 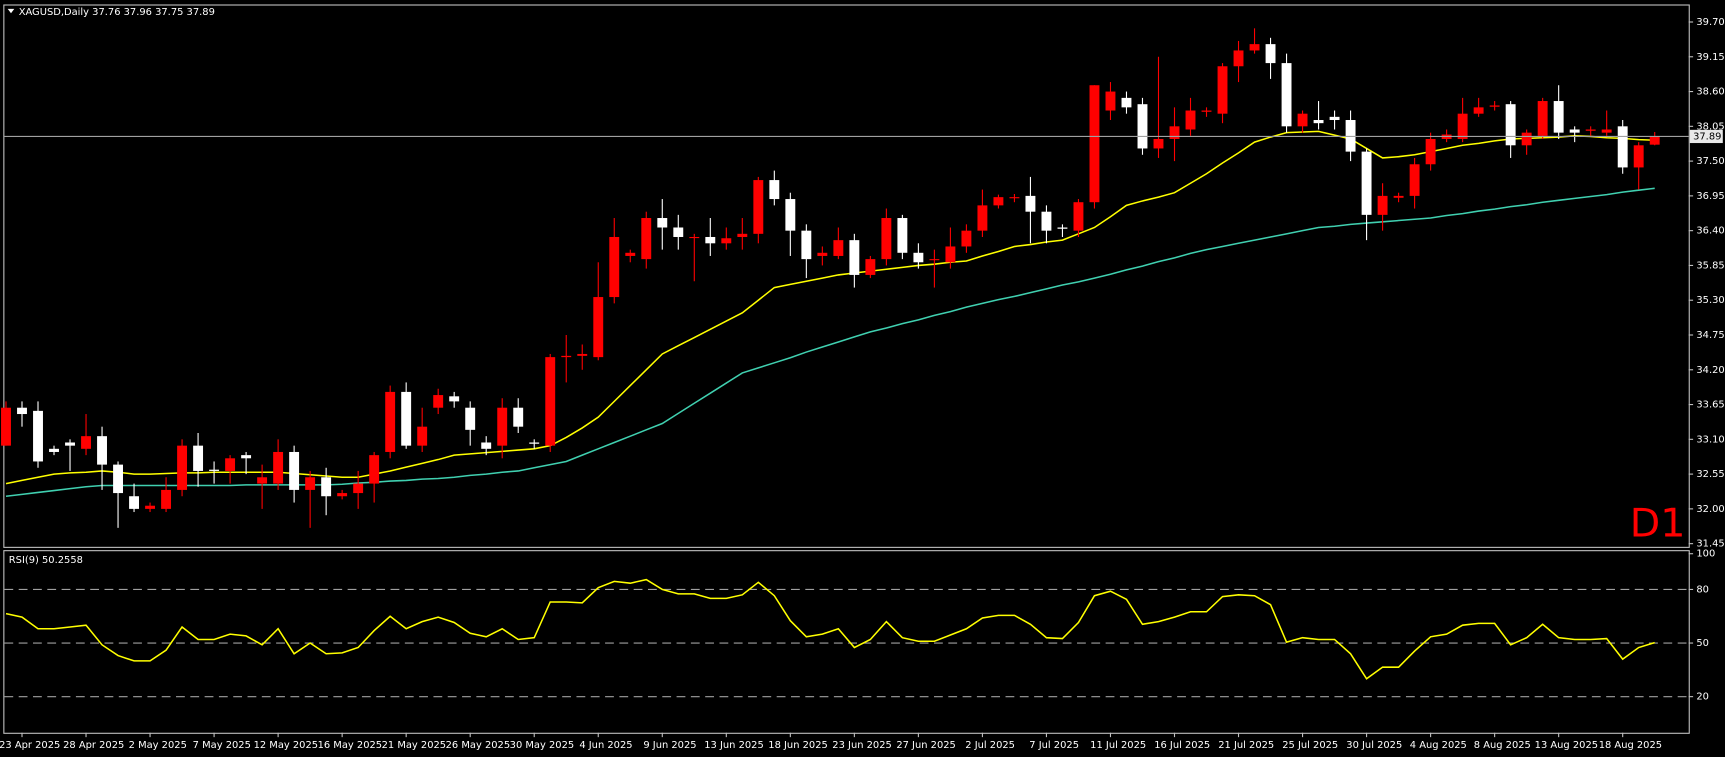 What do you see at coordinates (734, 745) in the screenshot?
I see `x-tick-label: 13 Jun 2025` at bounding box center [734, 745].